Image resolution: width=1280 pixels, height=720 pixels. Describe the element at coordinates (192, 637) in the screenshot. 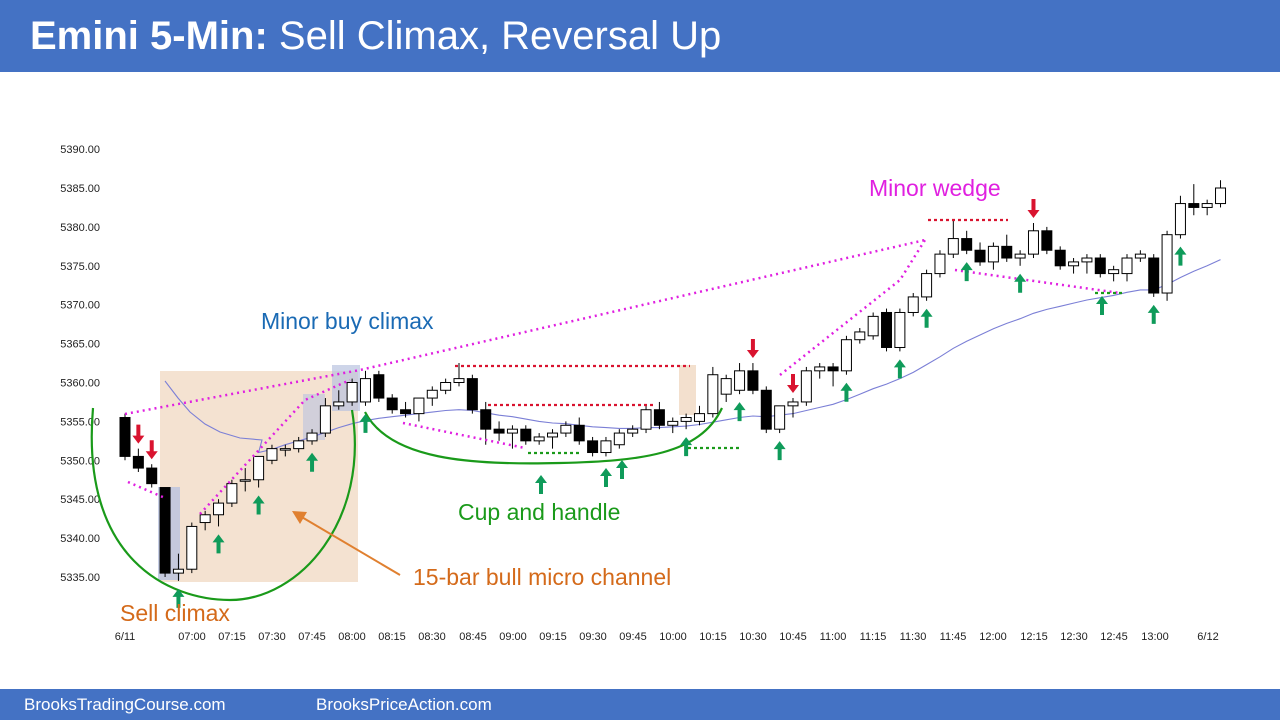

I see `x-tick-label: 07:00` at that location.